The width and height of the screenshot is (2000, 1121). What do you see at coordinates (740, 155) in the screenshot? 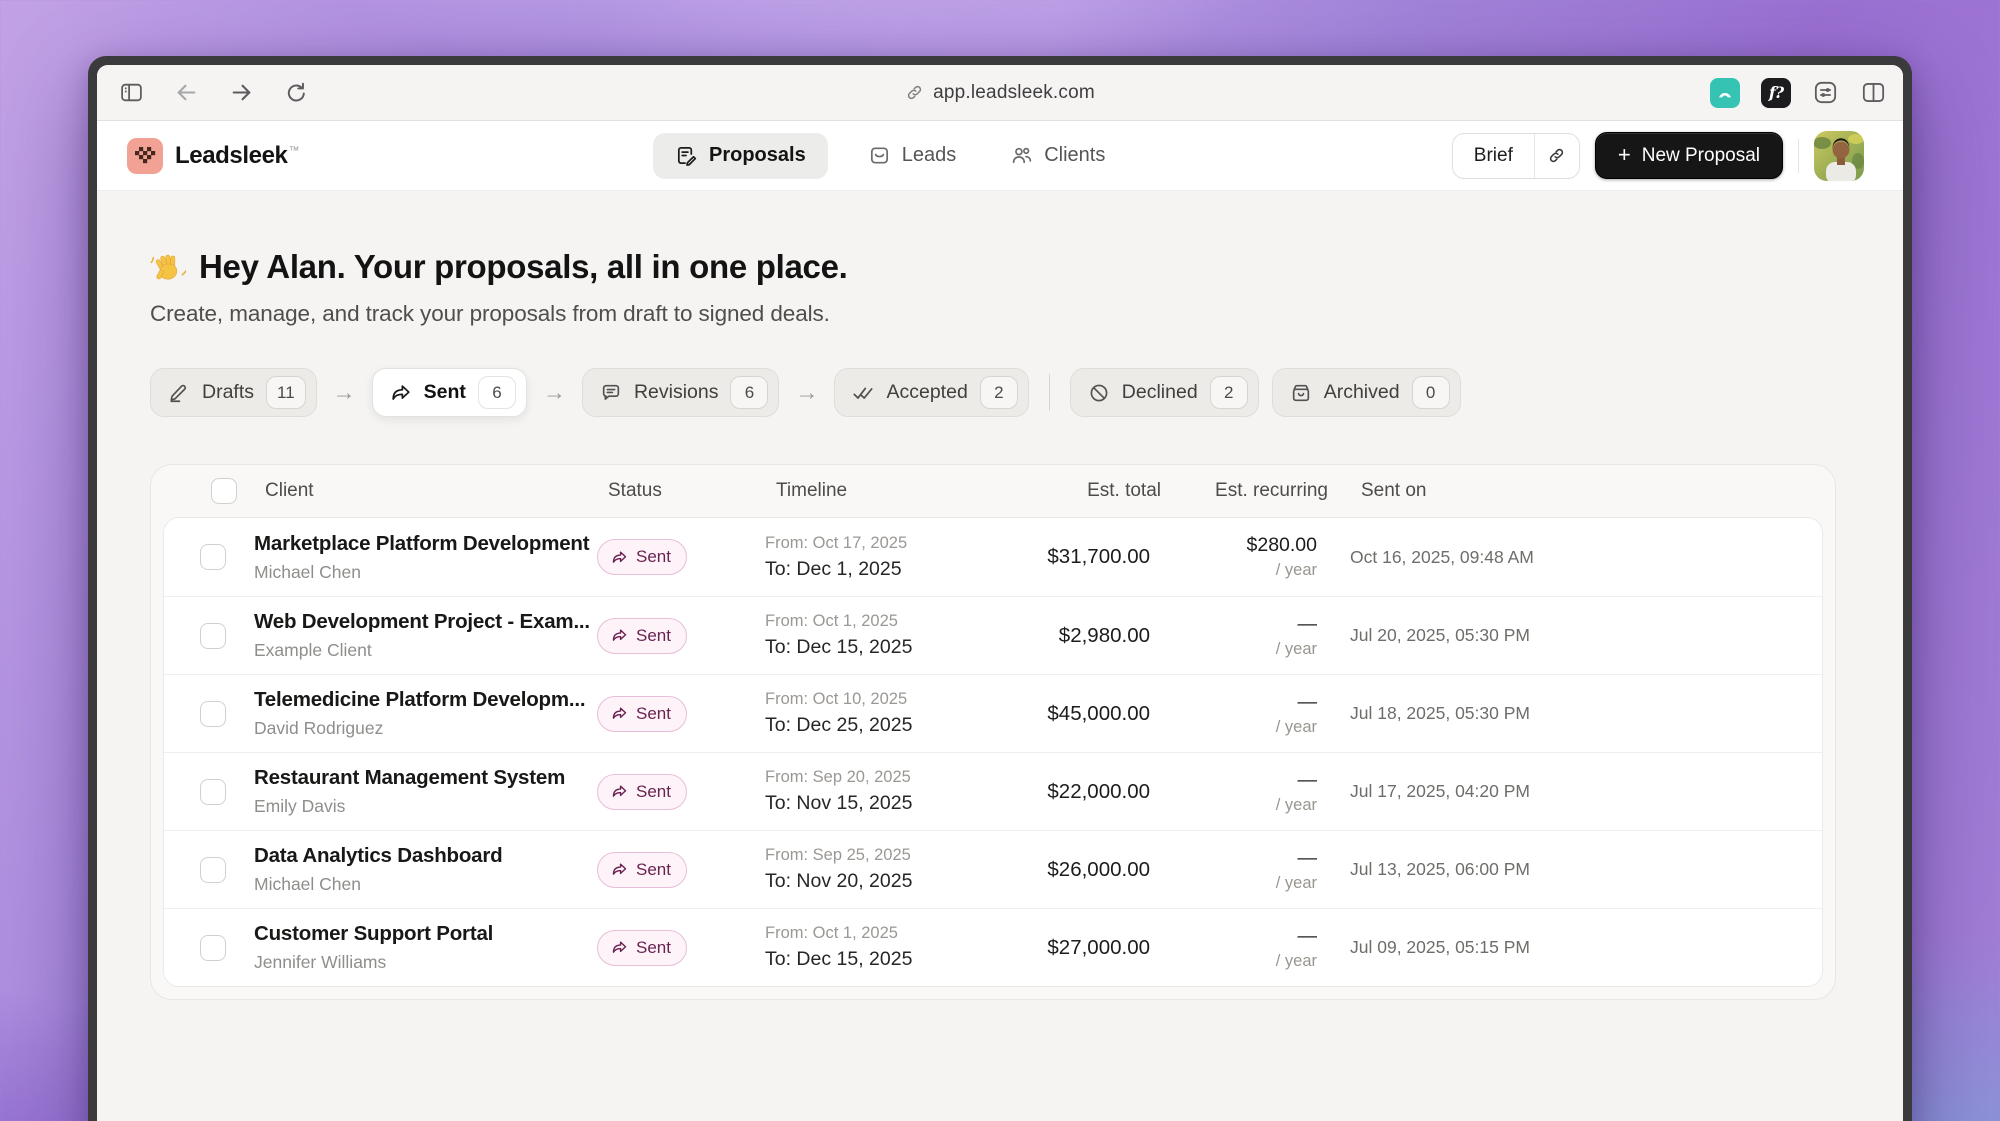
I see `tab-proposals: Proposals` at bounding box center [740, 155].